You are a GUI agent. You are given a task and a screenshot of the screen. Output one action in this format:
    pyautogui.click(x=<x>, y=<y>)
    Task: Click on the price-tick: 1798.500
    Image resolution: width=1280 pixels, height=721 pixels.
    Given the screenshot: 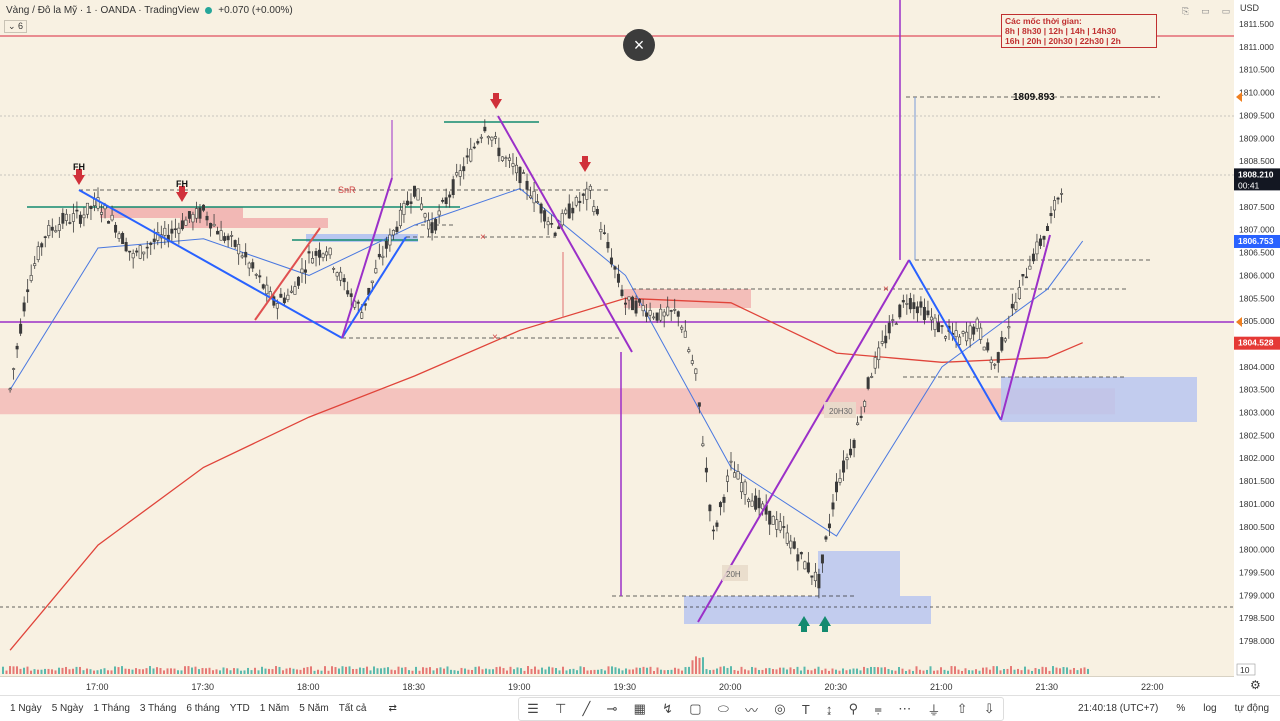 What is the action you would take?
    pyautogui.click(x=1257, y=618)
    